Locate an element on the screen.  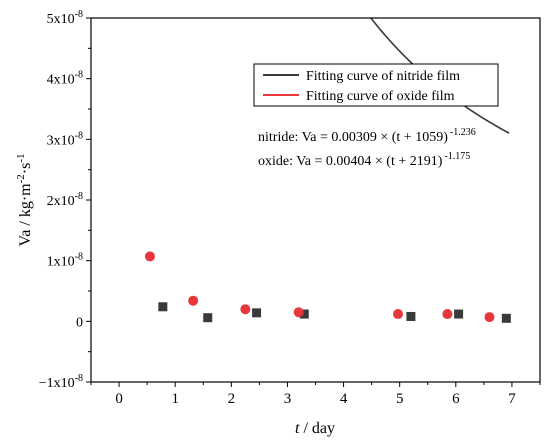
y-tick-label: 0 is located at coordinates (79, 322).